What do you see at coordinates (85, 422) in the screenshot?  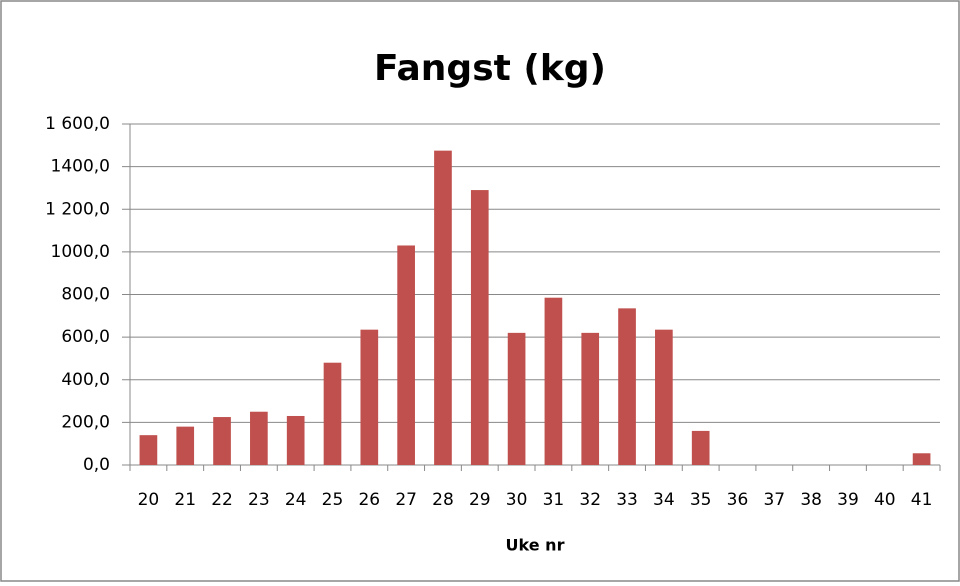 I see `y-tick-label: 200,0` at bounding box center [85, 422].